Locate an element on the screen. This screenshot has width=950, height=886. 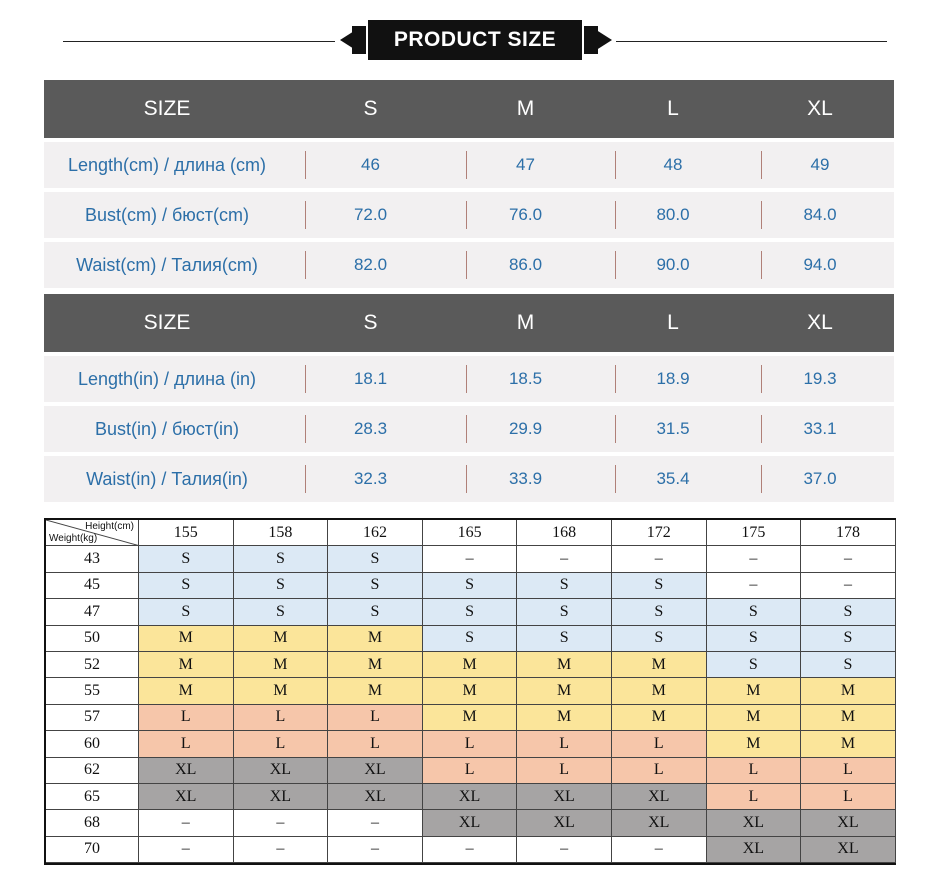
value-m: 33.9 is located at coordinates (525, 479).